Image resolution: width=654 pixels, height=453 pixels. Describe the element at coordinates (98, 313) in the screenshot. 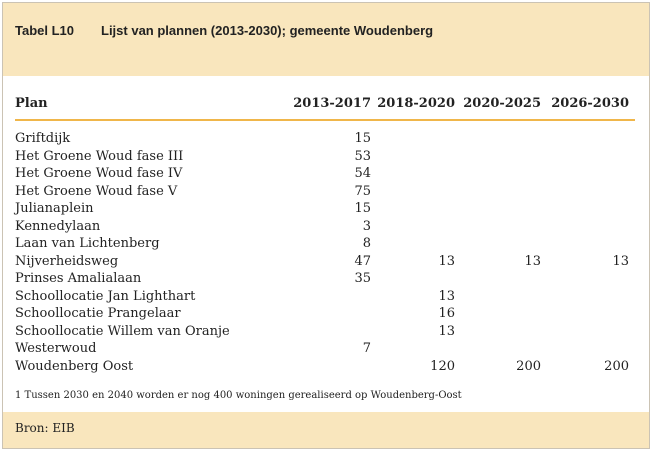

I see `plan-name-cell: Schoollocatie Prangelaar` at that location.